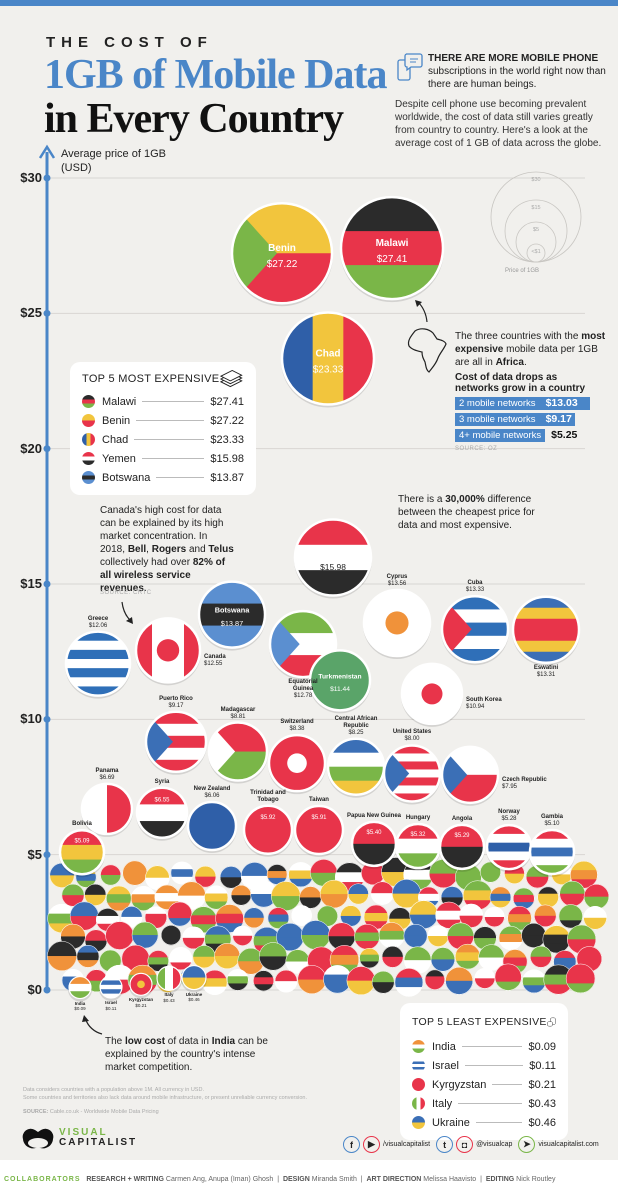 This screenshot has height=1200, width=618. What do you see at coordinates (339, 676) in the screenshot?
I see `bubble-country-label: Turkmenistan` at bounding box center [339, 676].